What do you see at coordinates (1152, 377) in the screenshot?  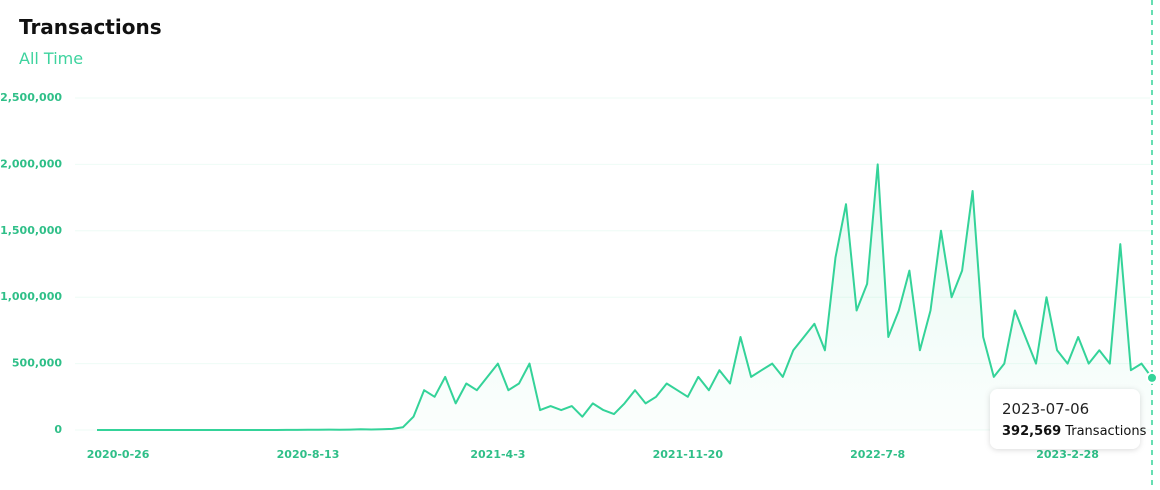 I see `hover-dot` at bounding box center [1152, 377].